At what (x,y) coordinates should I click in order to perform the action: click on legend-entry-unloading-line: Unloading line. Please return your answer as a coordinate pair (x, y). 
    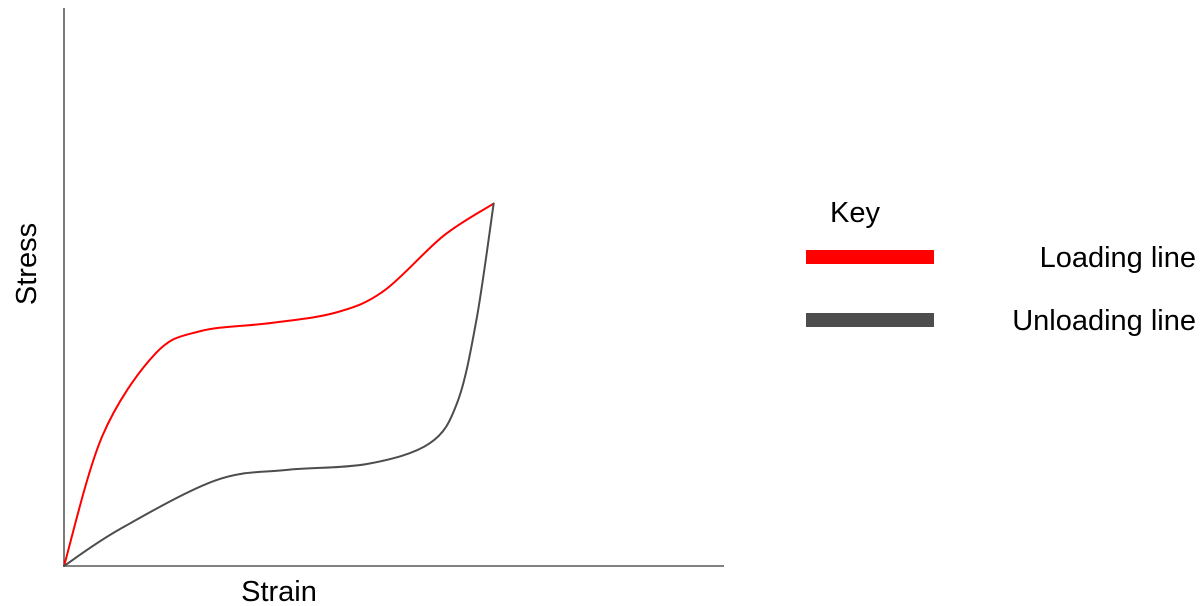
    Looking at the image, I should click on (1001, 321).